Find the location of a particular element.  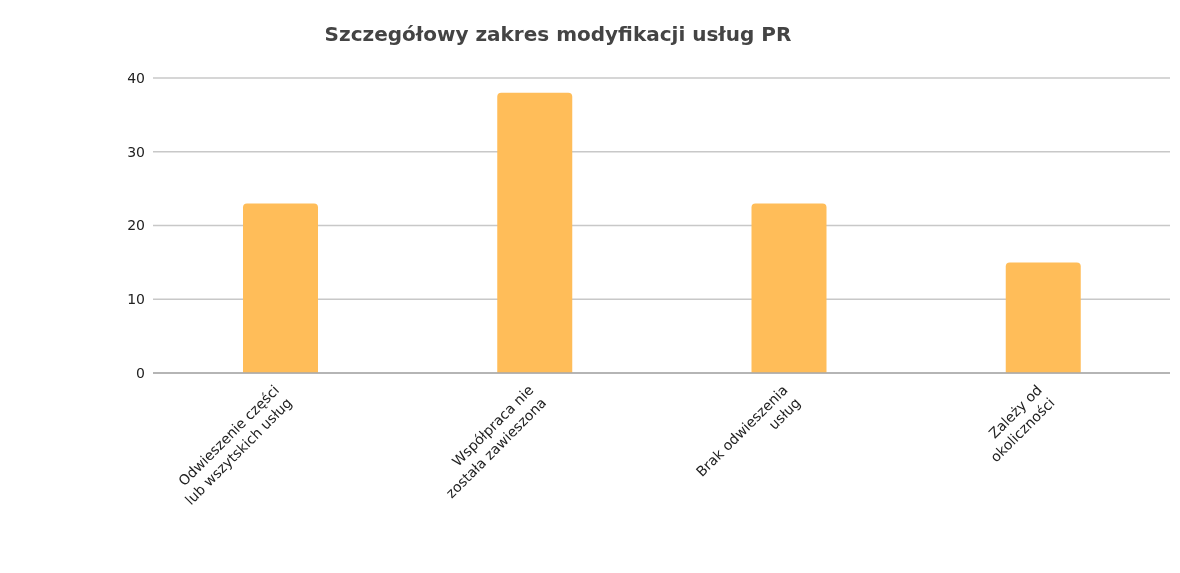

y-tick-label: 30 is located at coordinates (136, 151).